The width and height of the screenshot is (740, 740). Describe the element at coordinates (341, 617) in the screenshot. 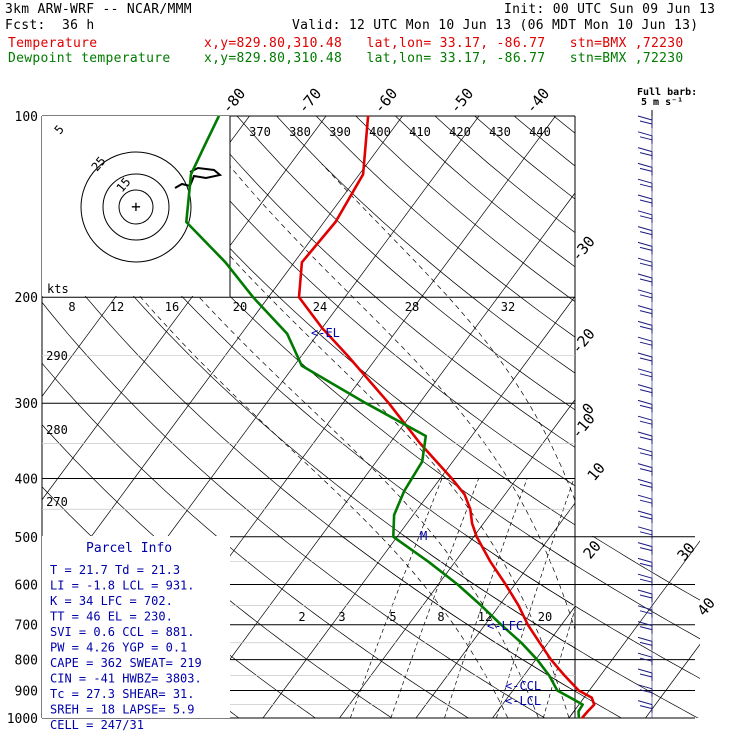

I see `mixing-ratio-label-lower: 3` at that location.